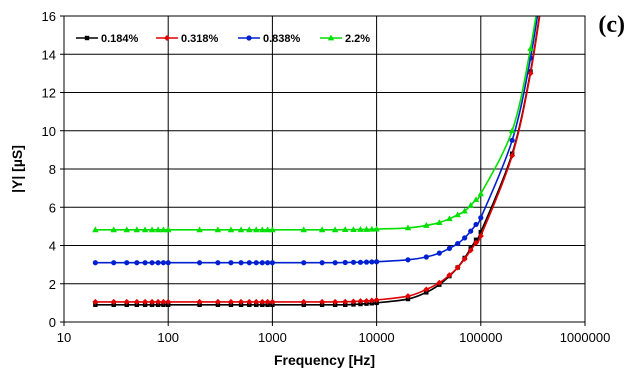 This screenshot has height=372, width=629. What do you see at coordinates (282, 39) in the screenshot?
I see `legend-label: 0.838%` at bounding box center [282, 39].